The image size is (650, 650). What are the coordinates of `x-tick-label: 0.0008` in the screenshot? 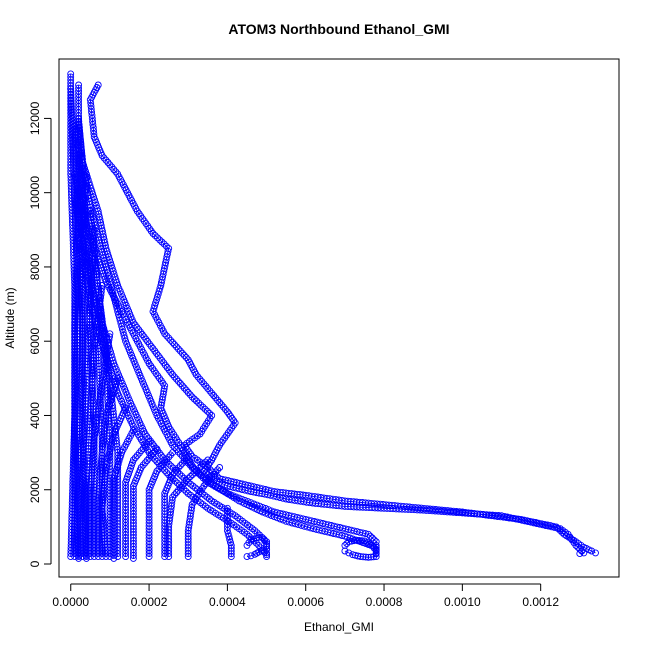 It's located at (384, 602).